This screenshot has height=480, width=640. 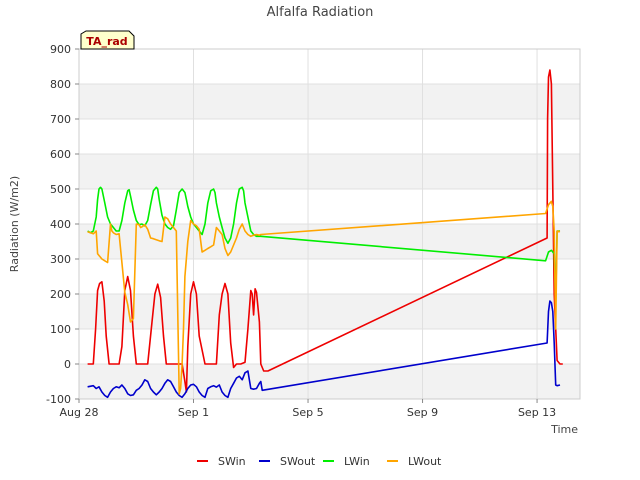 I want to click on y-tick-label: 700, so click(x=60, y=119).